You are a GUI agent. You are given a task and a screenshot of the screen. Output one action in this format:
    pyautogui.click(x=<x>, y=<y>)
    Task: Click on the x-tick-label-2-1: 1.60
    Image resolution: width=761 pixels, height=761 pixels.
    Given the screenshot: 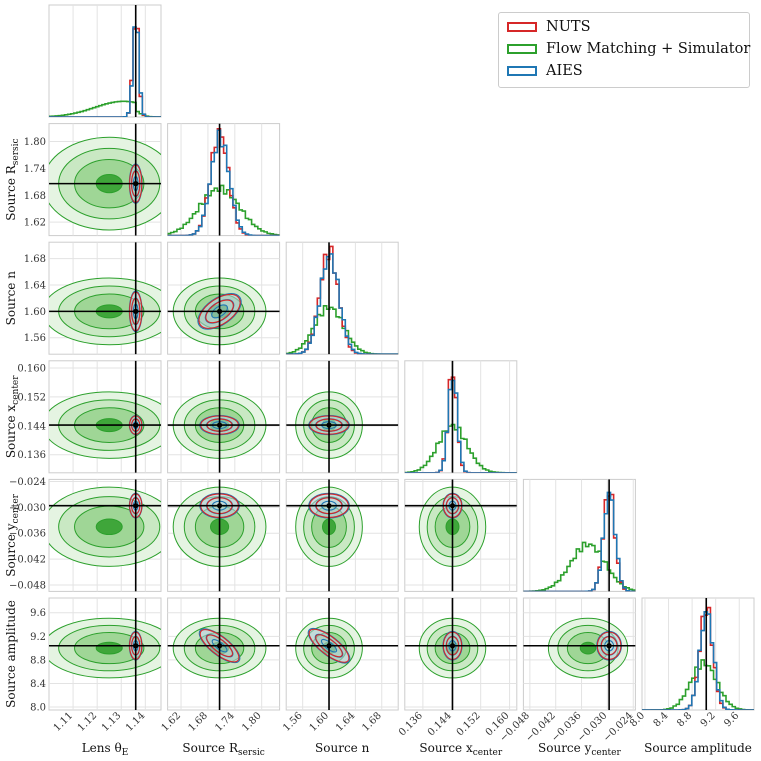 What is the action you would take?
    pyautogui.click(x=320, y=722)
    